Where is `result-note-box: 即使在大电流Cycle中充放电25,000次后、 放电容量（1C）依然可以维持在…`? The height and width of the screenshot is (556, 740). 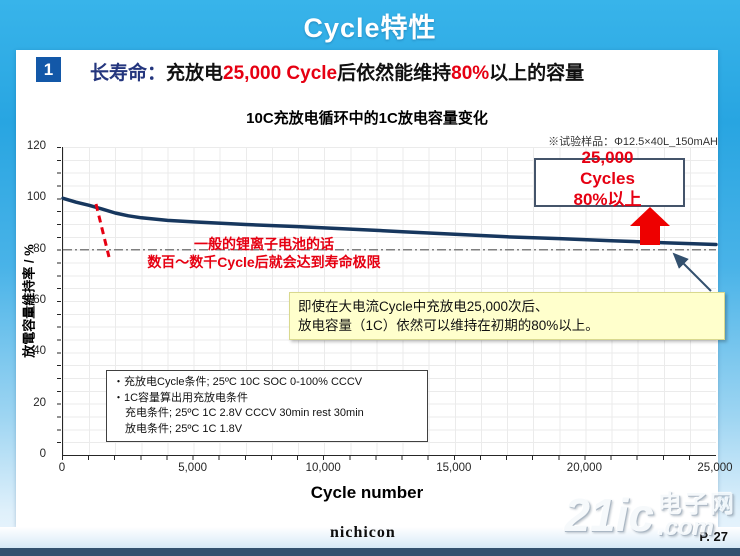 result-note-box: 即使在大电流Cycle中充放电25,000次后、 放电容量（1C）依然可以维持在… is located at coordinates (507, 316).